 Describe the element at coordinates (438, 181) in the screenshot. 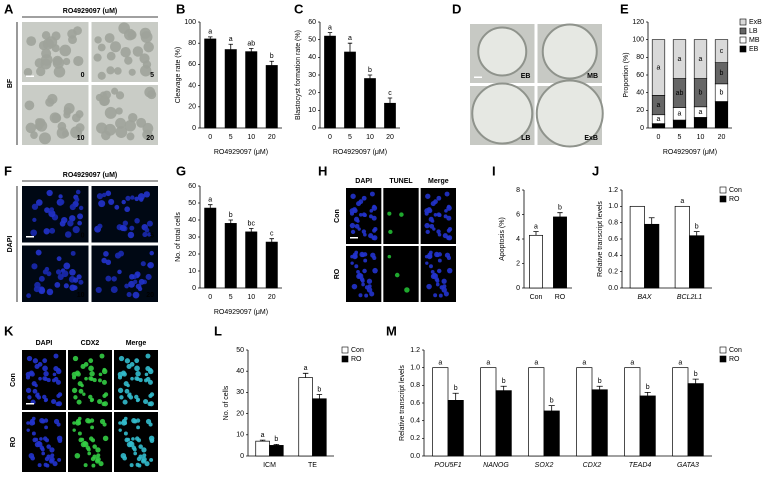

I see `column-header: Merge` at that location.